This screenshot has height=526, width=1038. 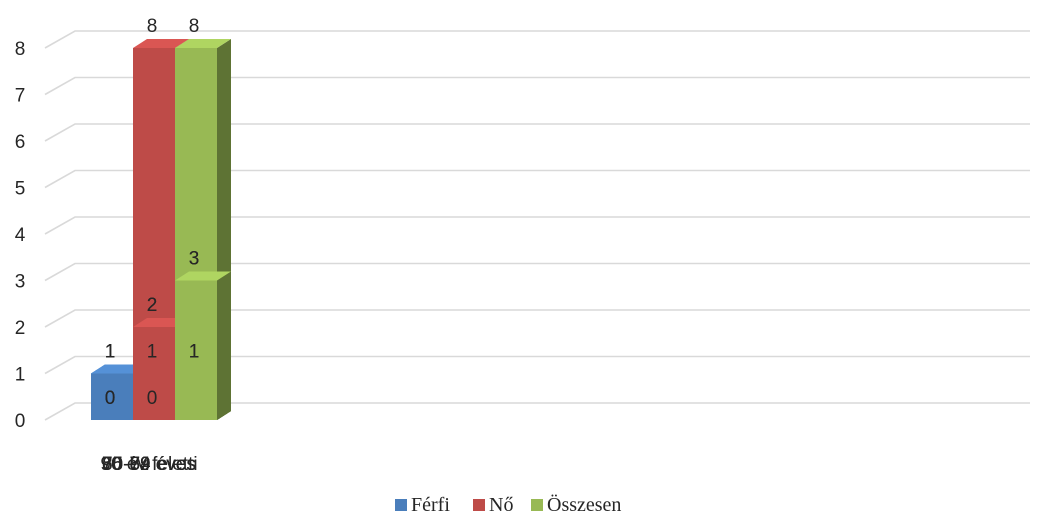 What do you see at coordinates (224, 345) in the screenshot?
I see `bar-side` at bounding box center [224, 345].